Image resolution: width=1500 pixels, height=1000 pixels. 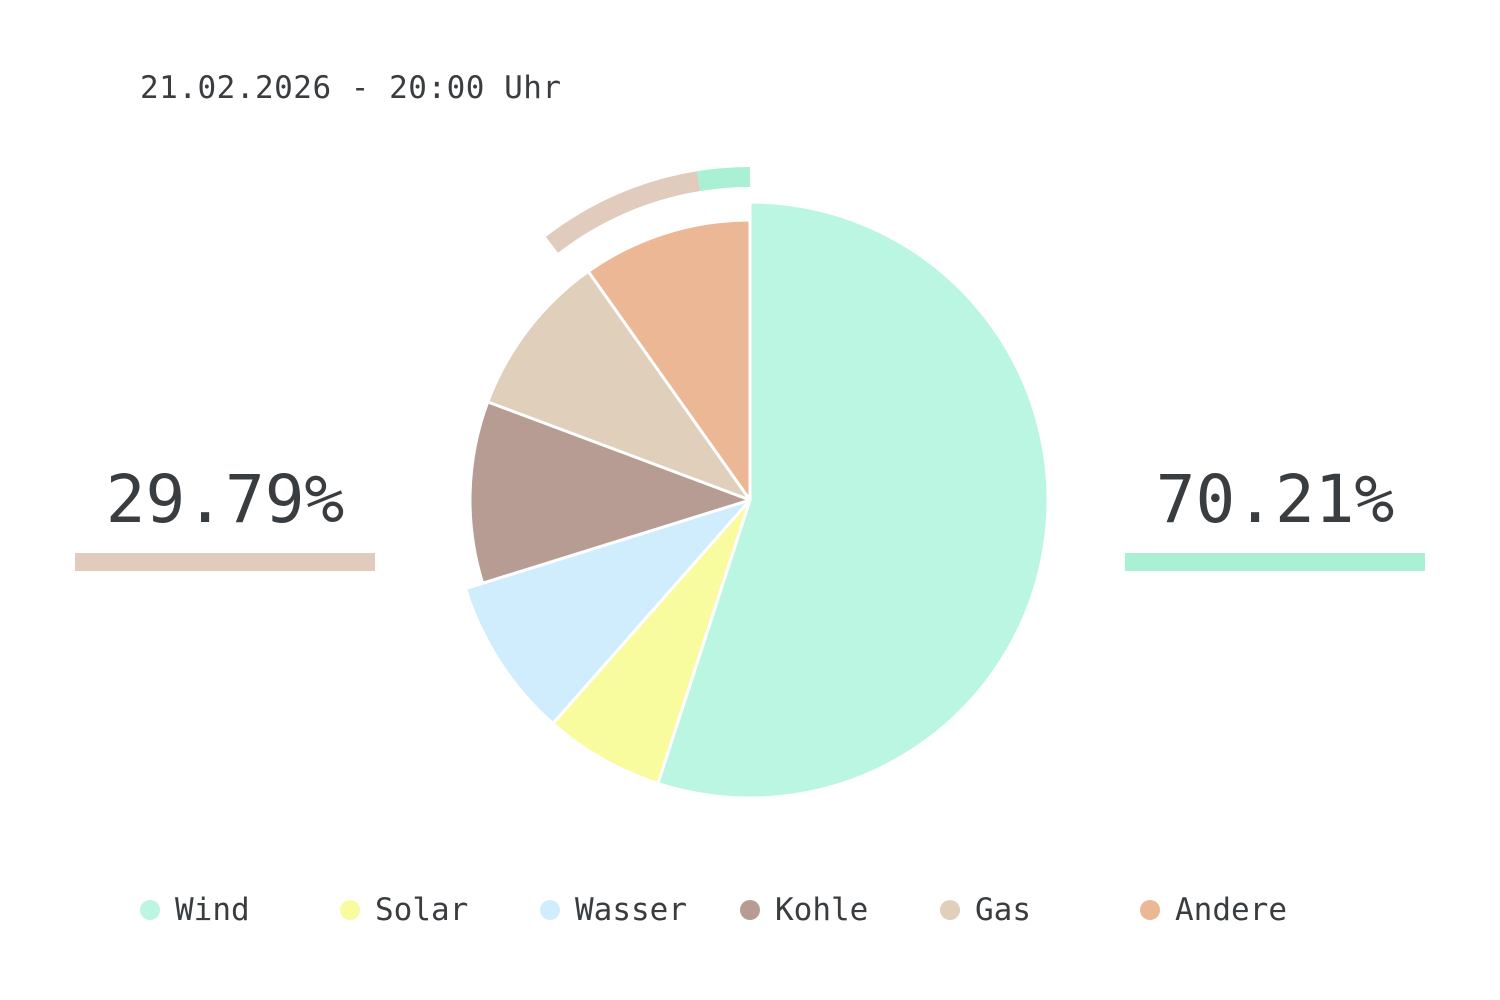 I want to click on legend-item-andere: Andere, so click(x=1213, y=910).